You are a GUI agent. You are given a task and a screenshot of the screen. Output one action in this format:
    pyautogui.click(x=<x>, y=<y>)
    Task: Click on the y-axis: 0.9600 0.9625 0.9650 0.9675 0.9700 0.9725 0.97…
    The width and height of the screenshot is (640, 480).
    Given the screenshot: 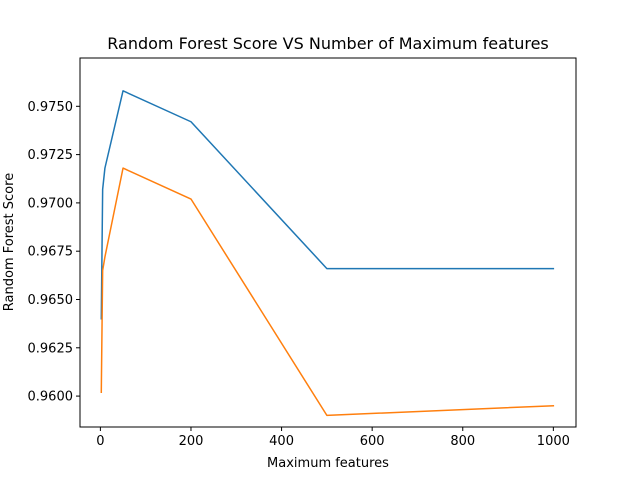 What is the action you would take?
    pyautogui.click(x=54, y=252)
    